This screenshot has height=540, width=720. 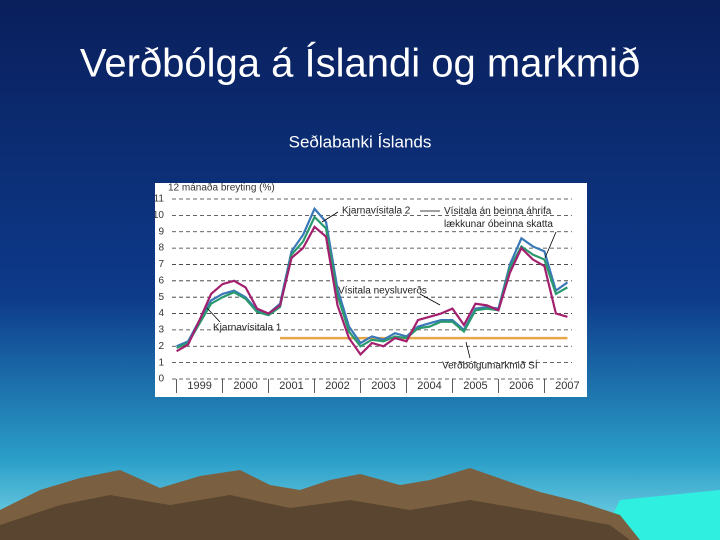 What do you see at coordinates (159, 215) in the screenshot?
I see `y-tick-label: 10` at bounding box center [159, 215].